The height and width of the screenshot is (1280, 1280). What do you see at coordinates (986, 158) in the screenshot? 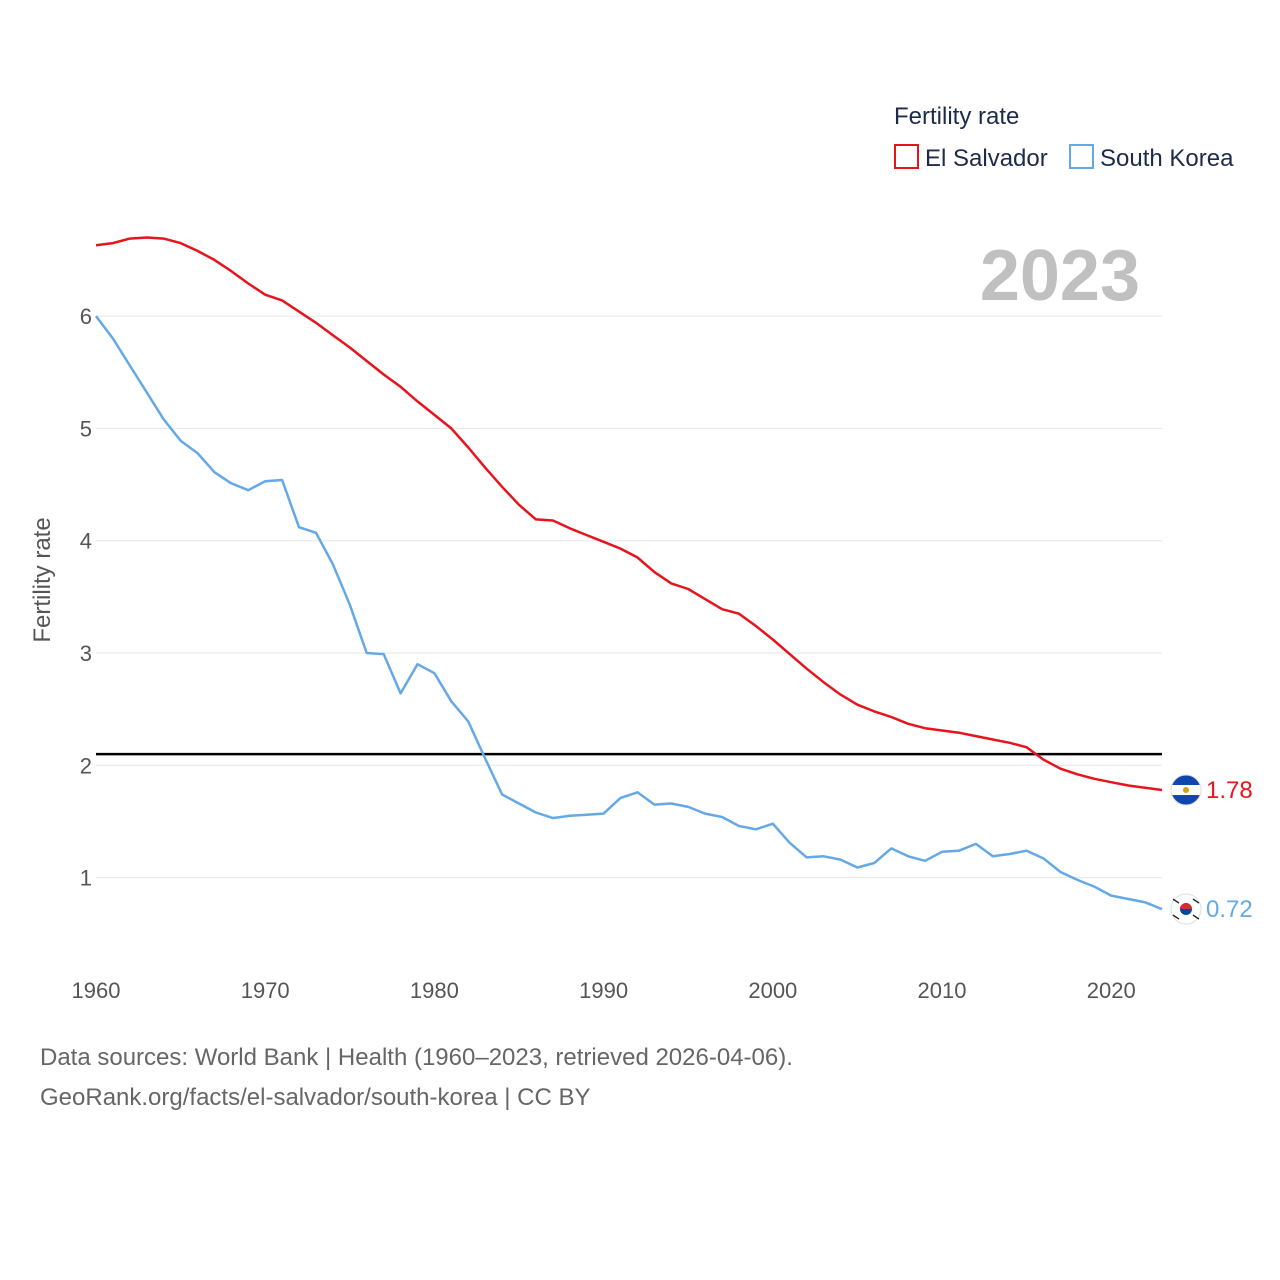
I see `legend-label-el-salvador: El Salvador` at bounding box center [986, 158].